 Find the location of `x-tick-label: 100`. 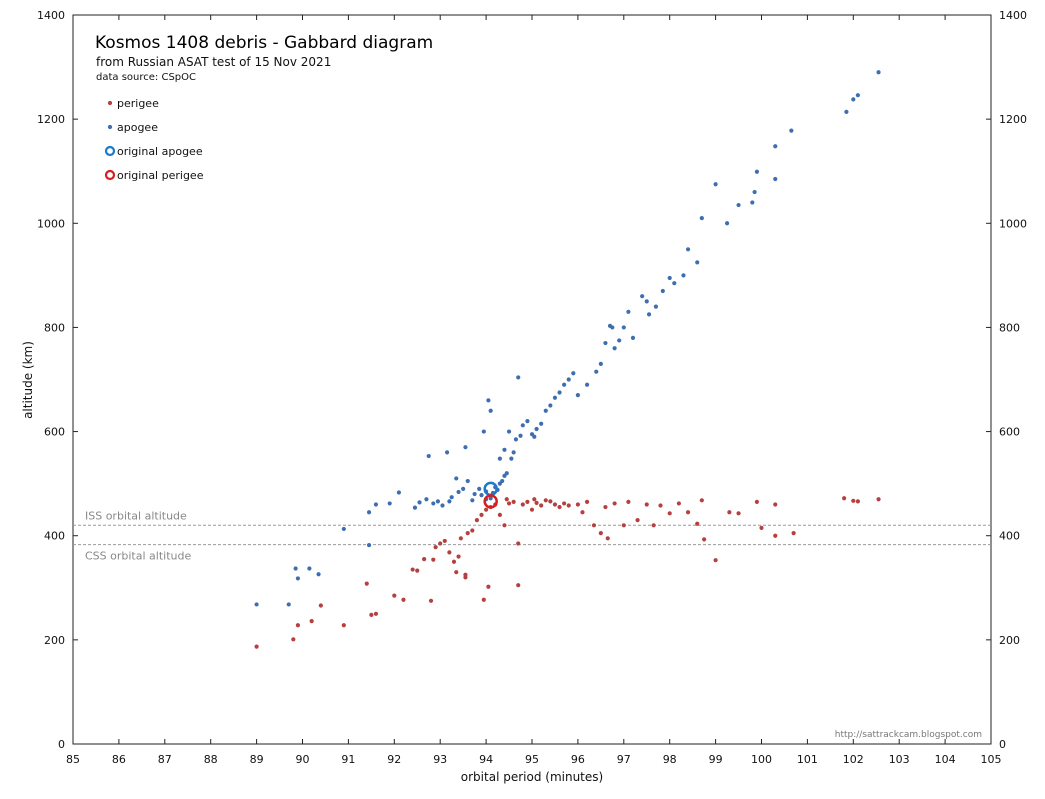

x-tick-label: 100 is located at coordinates (761, 759).